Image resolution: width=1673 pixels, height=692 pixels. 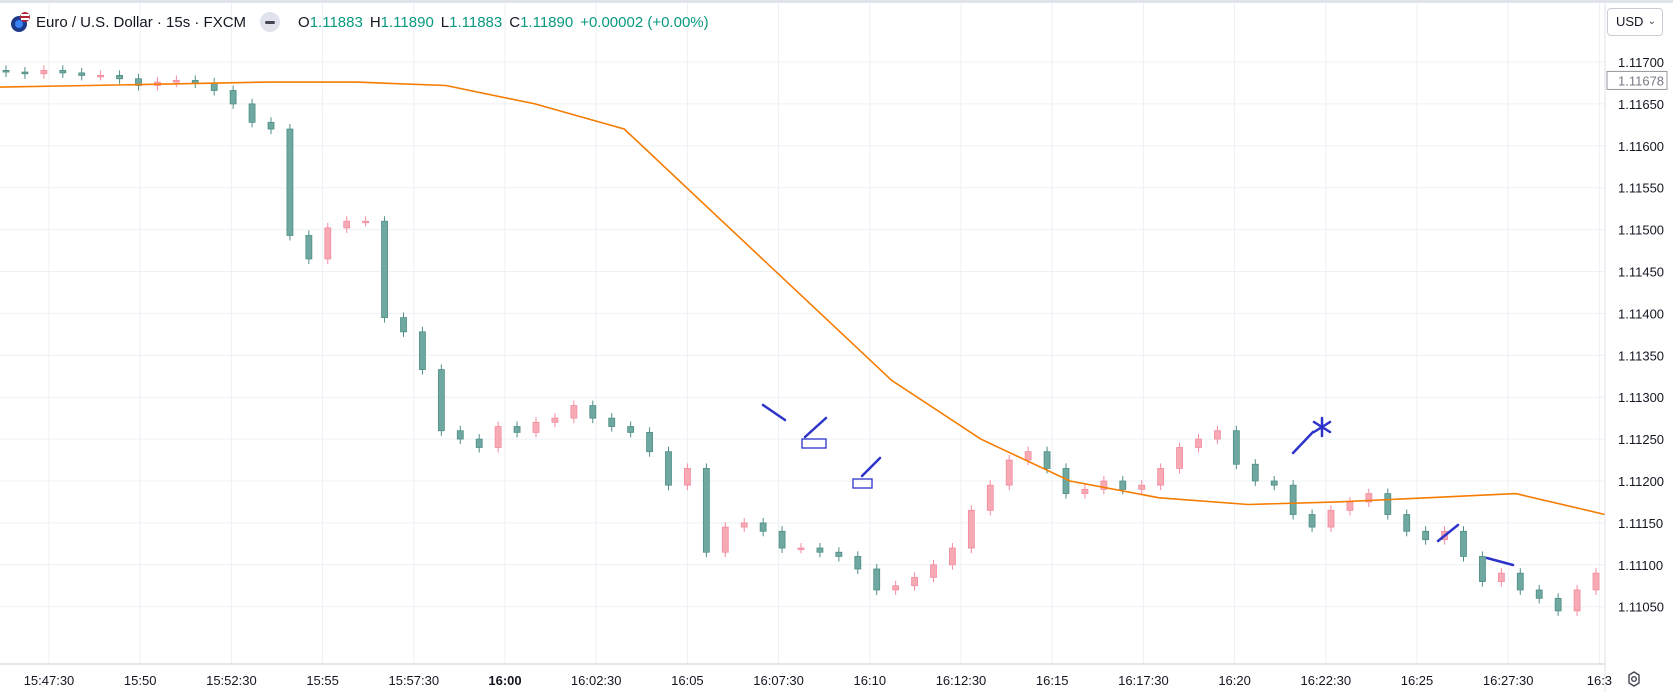 What do you see at coordinates (778, 680) in the screenshot?
I see `time-tick-label: 16:07:30` at bounding box center [778, 680].